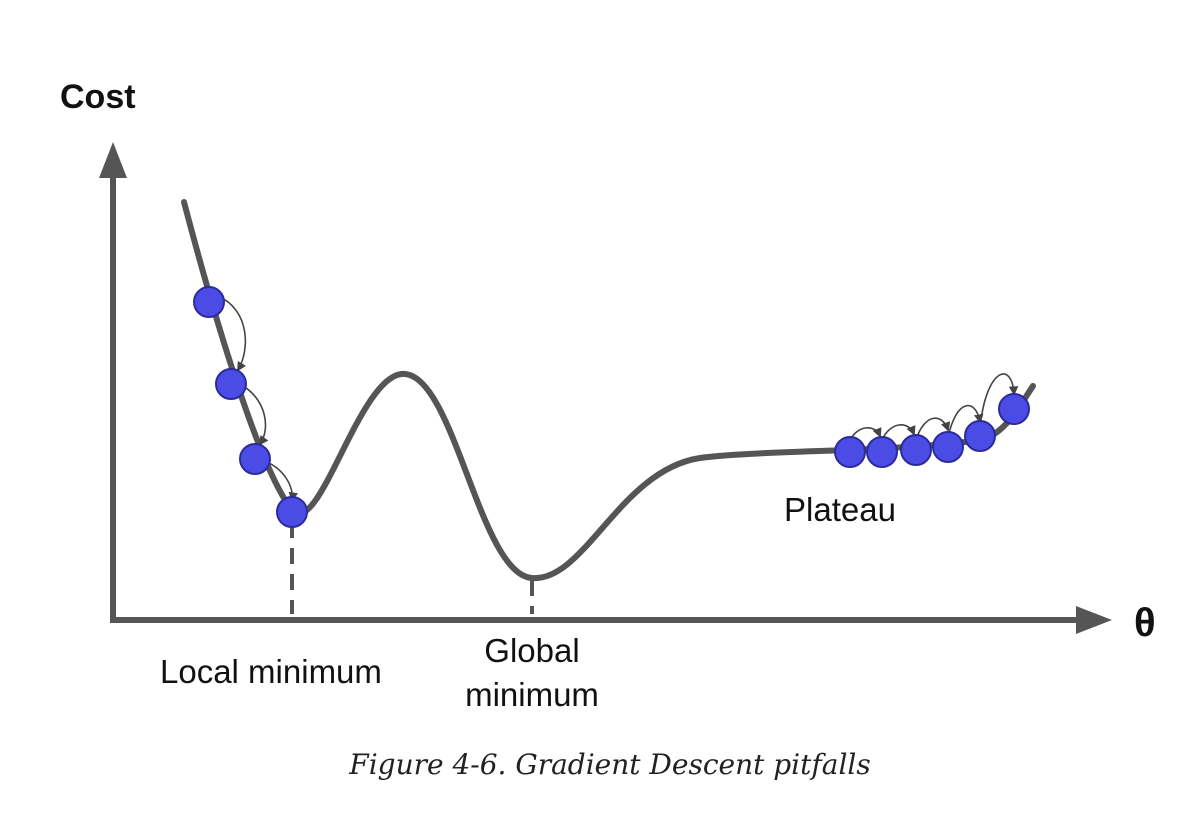 The width and height of the screenshot is (1198, 832). What do you see at coordinates (113, 160) in the screenshot?
I see `y-axis-arrow-icon` at bounding box center [113, 160].